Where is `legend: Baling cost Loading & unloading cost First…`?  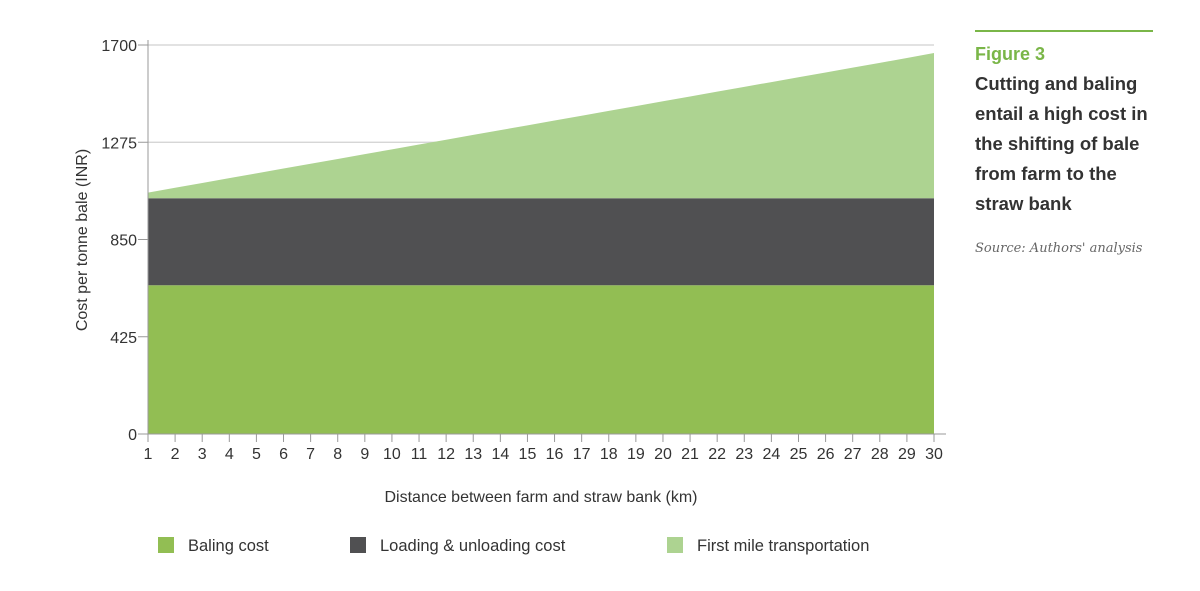 legend: Baling cost Loading & unloading cost First… is located at coordinates (513, 546).